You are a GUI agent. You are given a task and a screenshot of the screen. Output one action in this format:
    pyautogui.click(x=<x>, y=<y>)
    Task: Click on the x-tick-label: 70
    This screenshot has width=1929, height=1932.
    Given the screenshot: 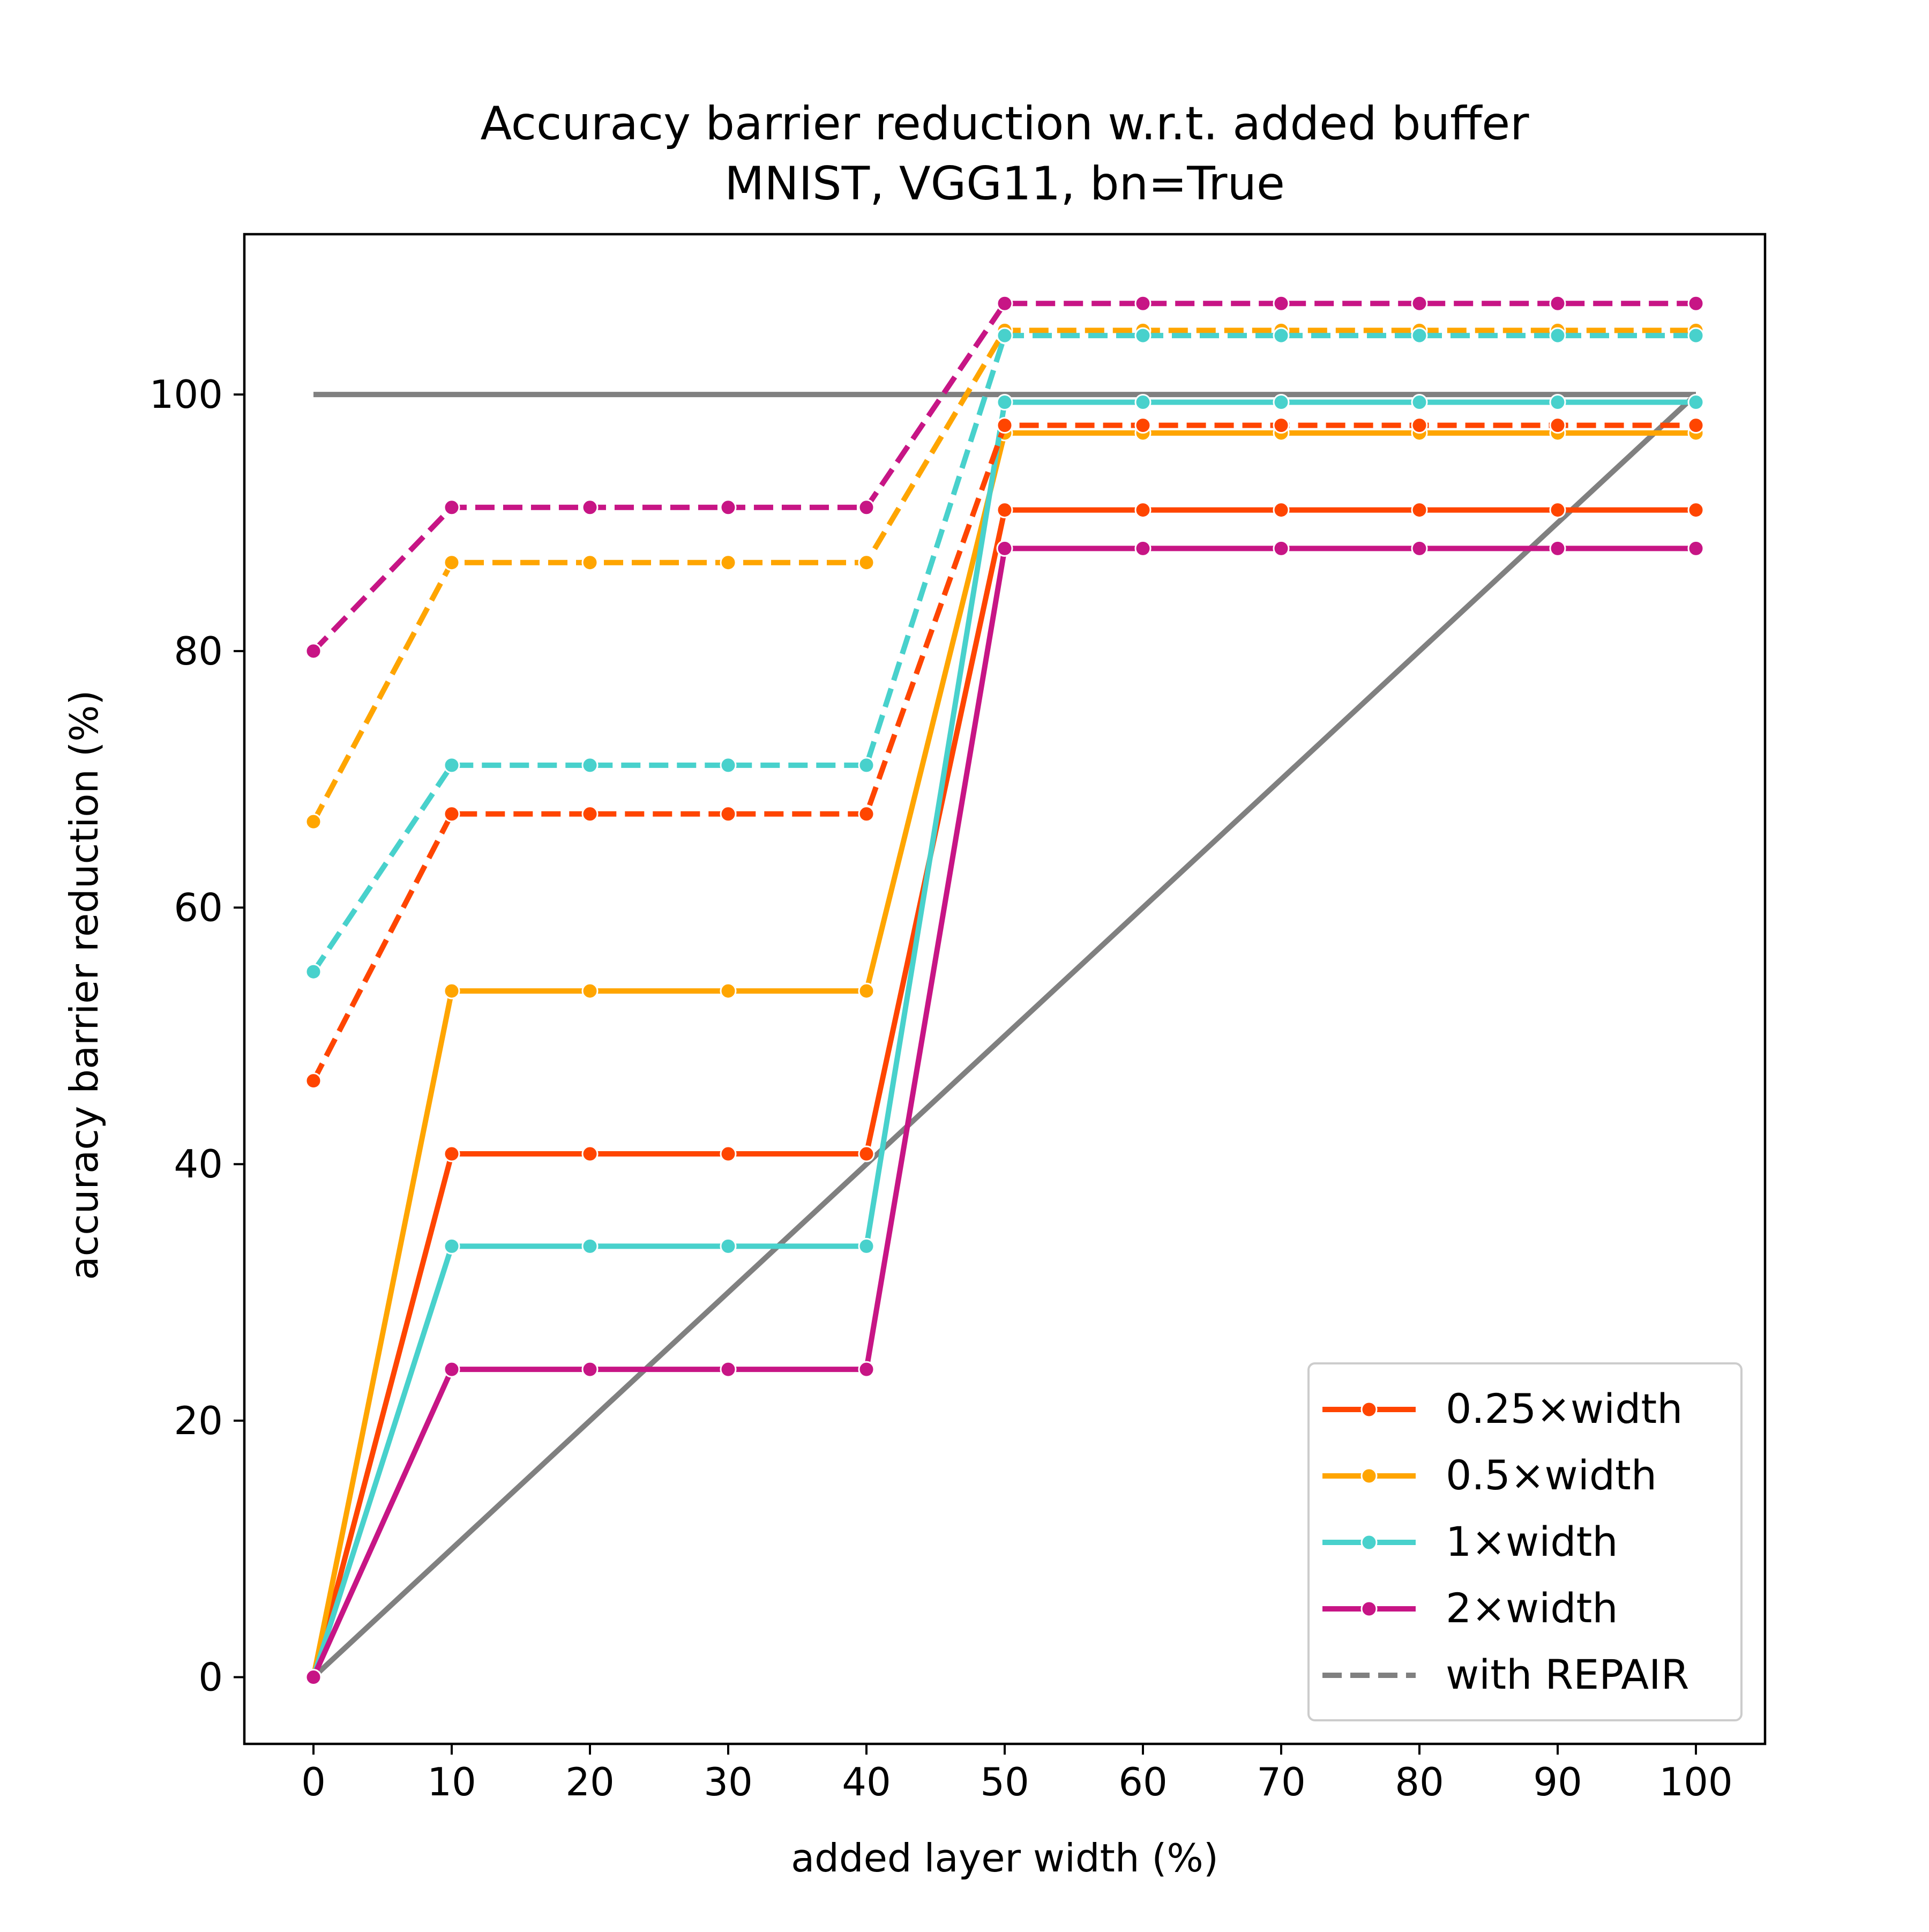 What is the action you would take?
    pyautogui.click(x=1282, y=1781)
    